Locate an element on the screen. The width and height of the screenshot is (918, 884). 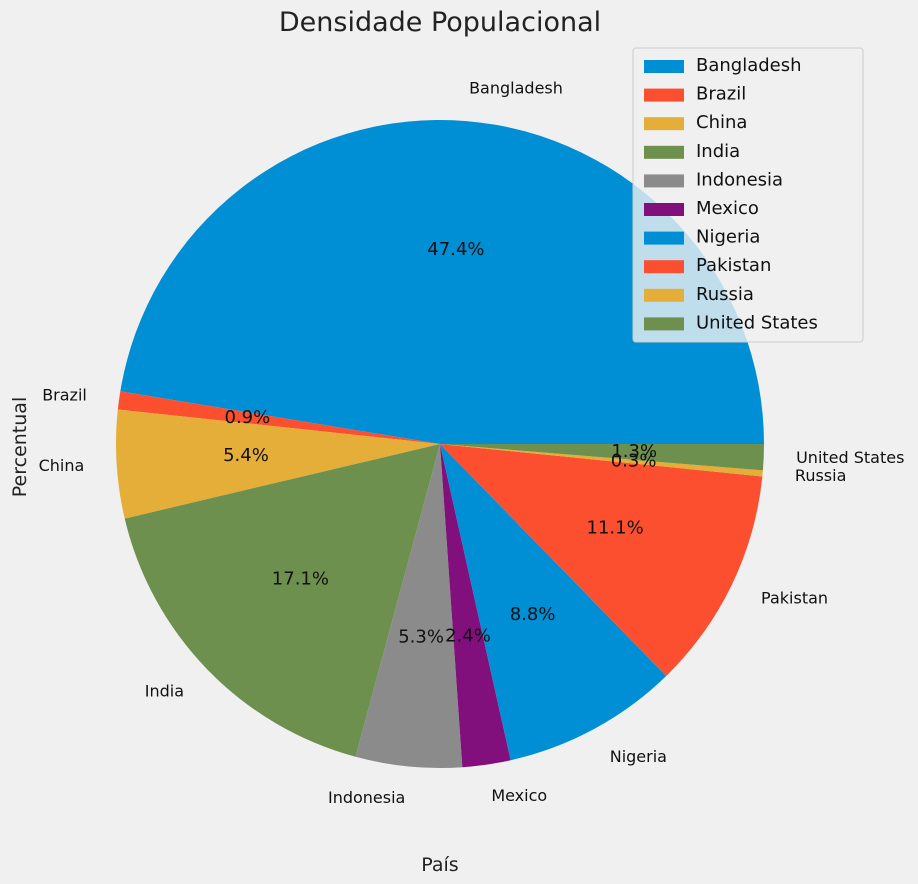
category-label-russia: Russia is located at coordinates (820, 475).